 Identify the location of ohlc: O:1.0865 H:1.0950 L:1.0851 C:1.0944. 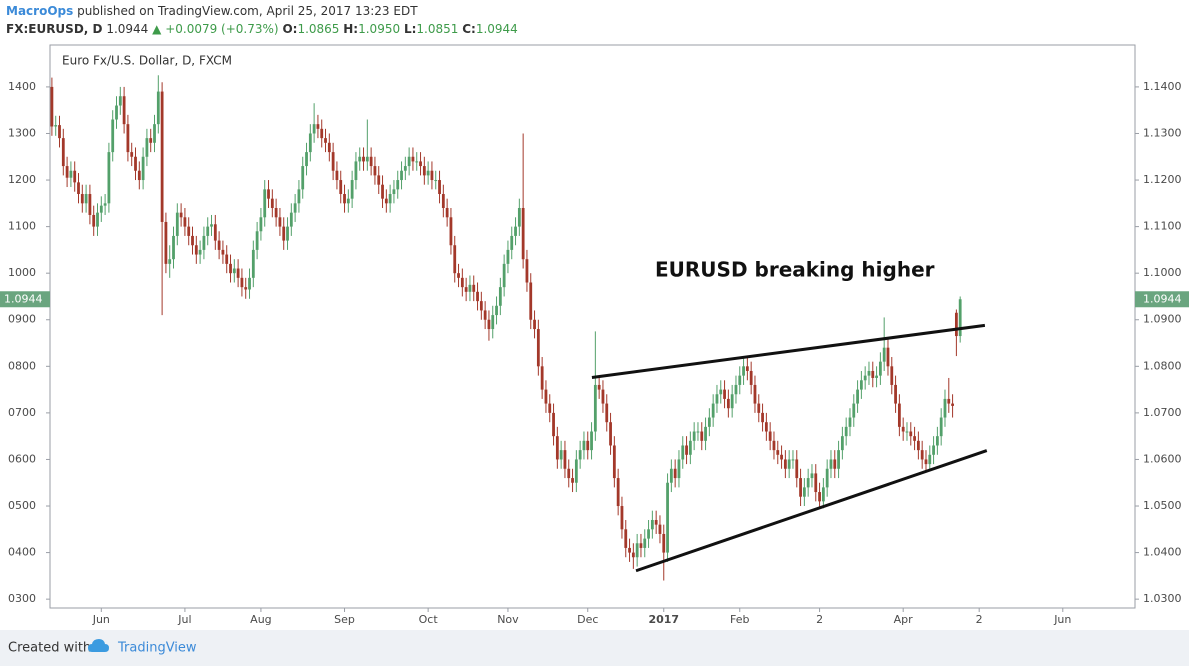
(399, 29).